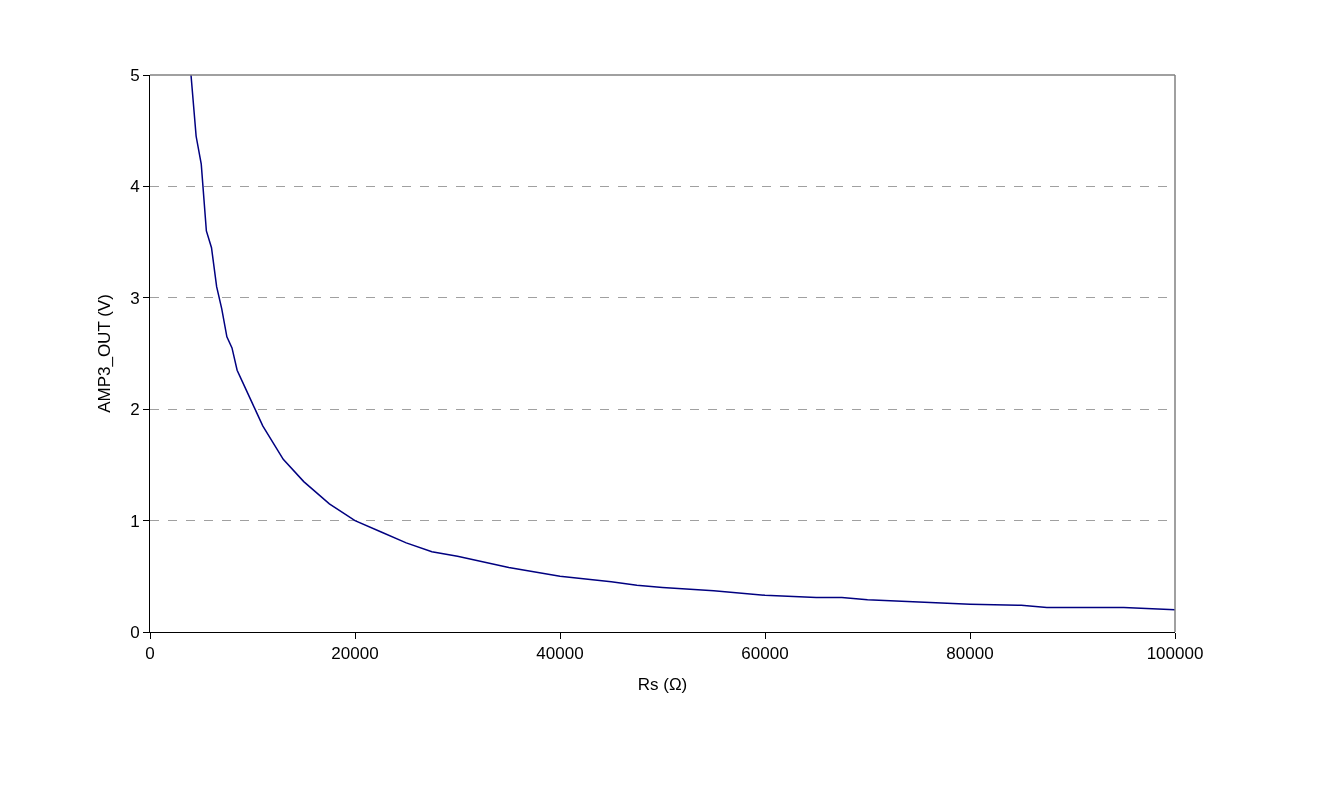  I want to click on y-tick-label: 1, so click(135, 521).